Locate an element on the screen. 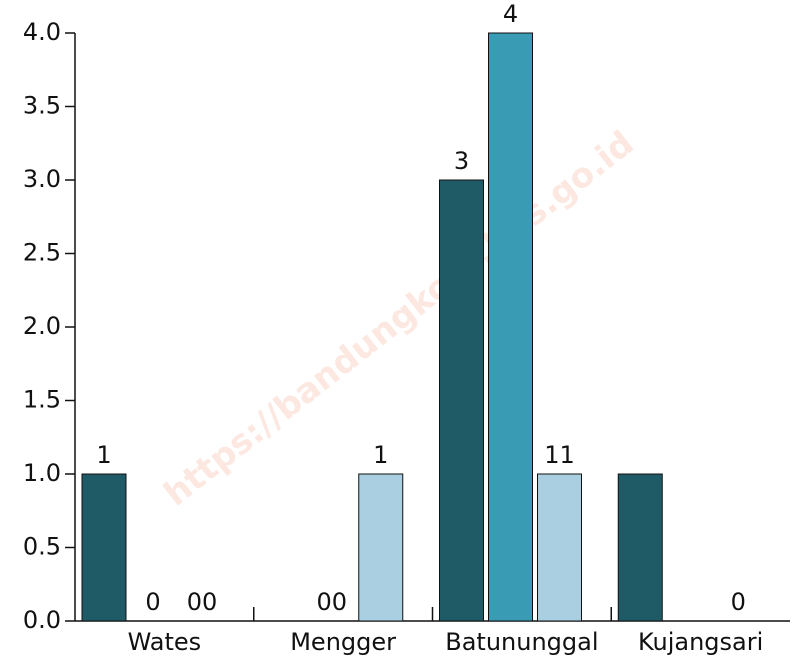 The width and height of the screenshot is (793, 661). x-tick-label: Mengger is located at coordinates (343, 642).